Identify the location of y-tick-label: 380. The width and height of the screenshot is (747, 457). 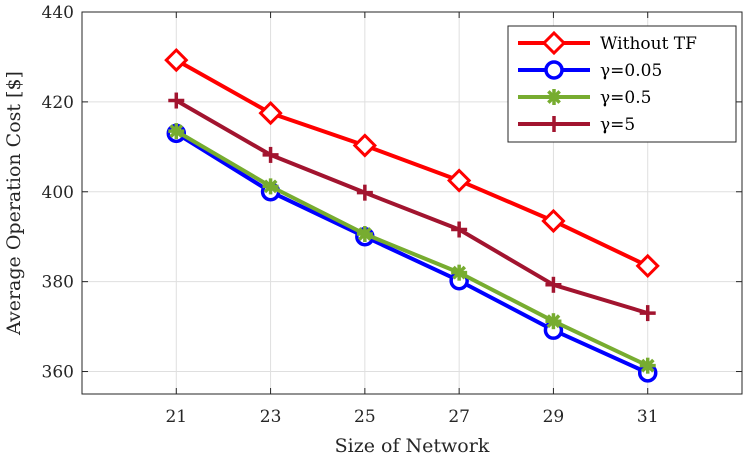
(58, 283).